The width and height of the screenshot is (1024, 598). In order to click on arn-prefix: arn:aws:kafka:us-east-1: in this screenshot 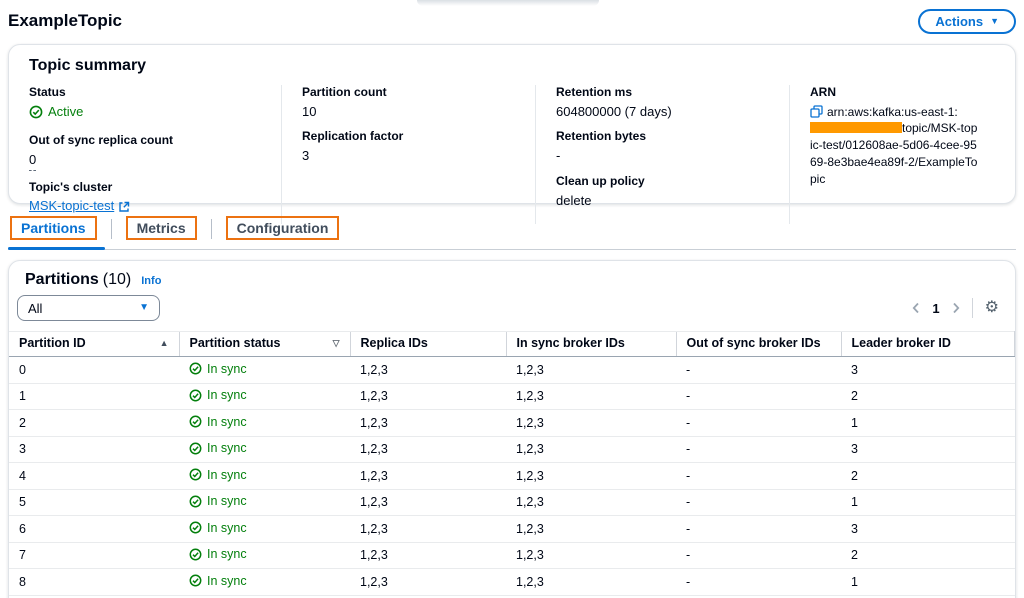, I will do `click(892, 111)`.